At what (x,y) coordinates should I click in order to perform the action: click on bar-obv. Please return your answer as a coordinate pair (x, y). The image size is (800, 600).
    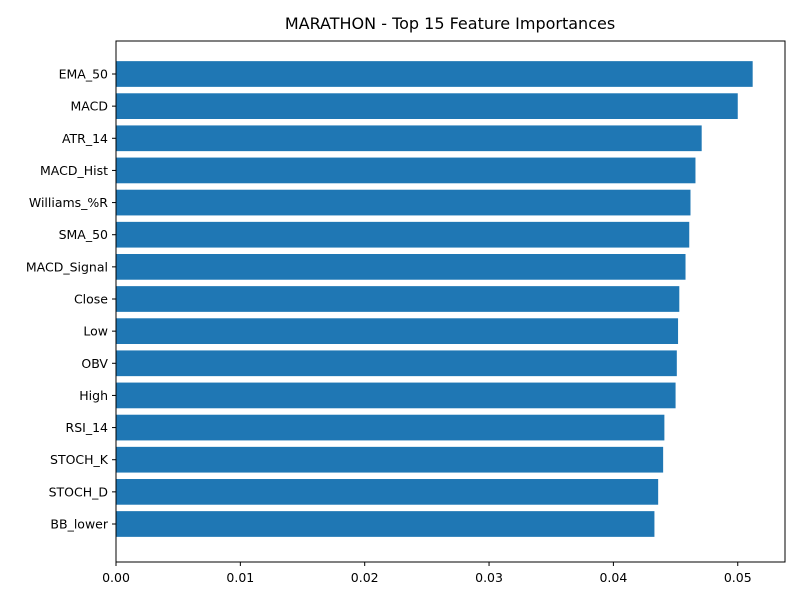
    Looking at the image, I should click on (396, 363).